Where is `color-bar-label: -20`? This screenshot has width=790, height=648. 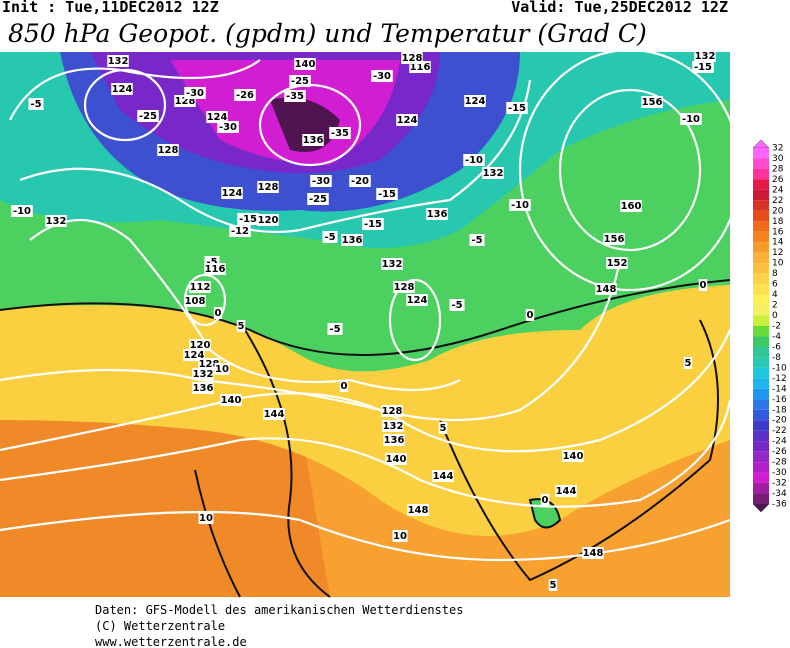 color-bar-label: -20 is located at coordinates (779, 421).